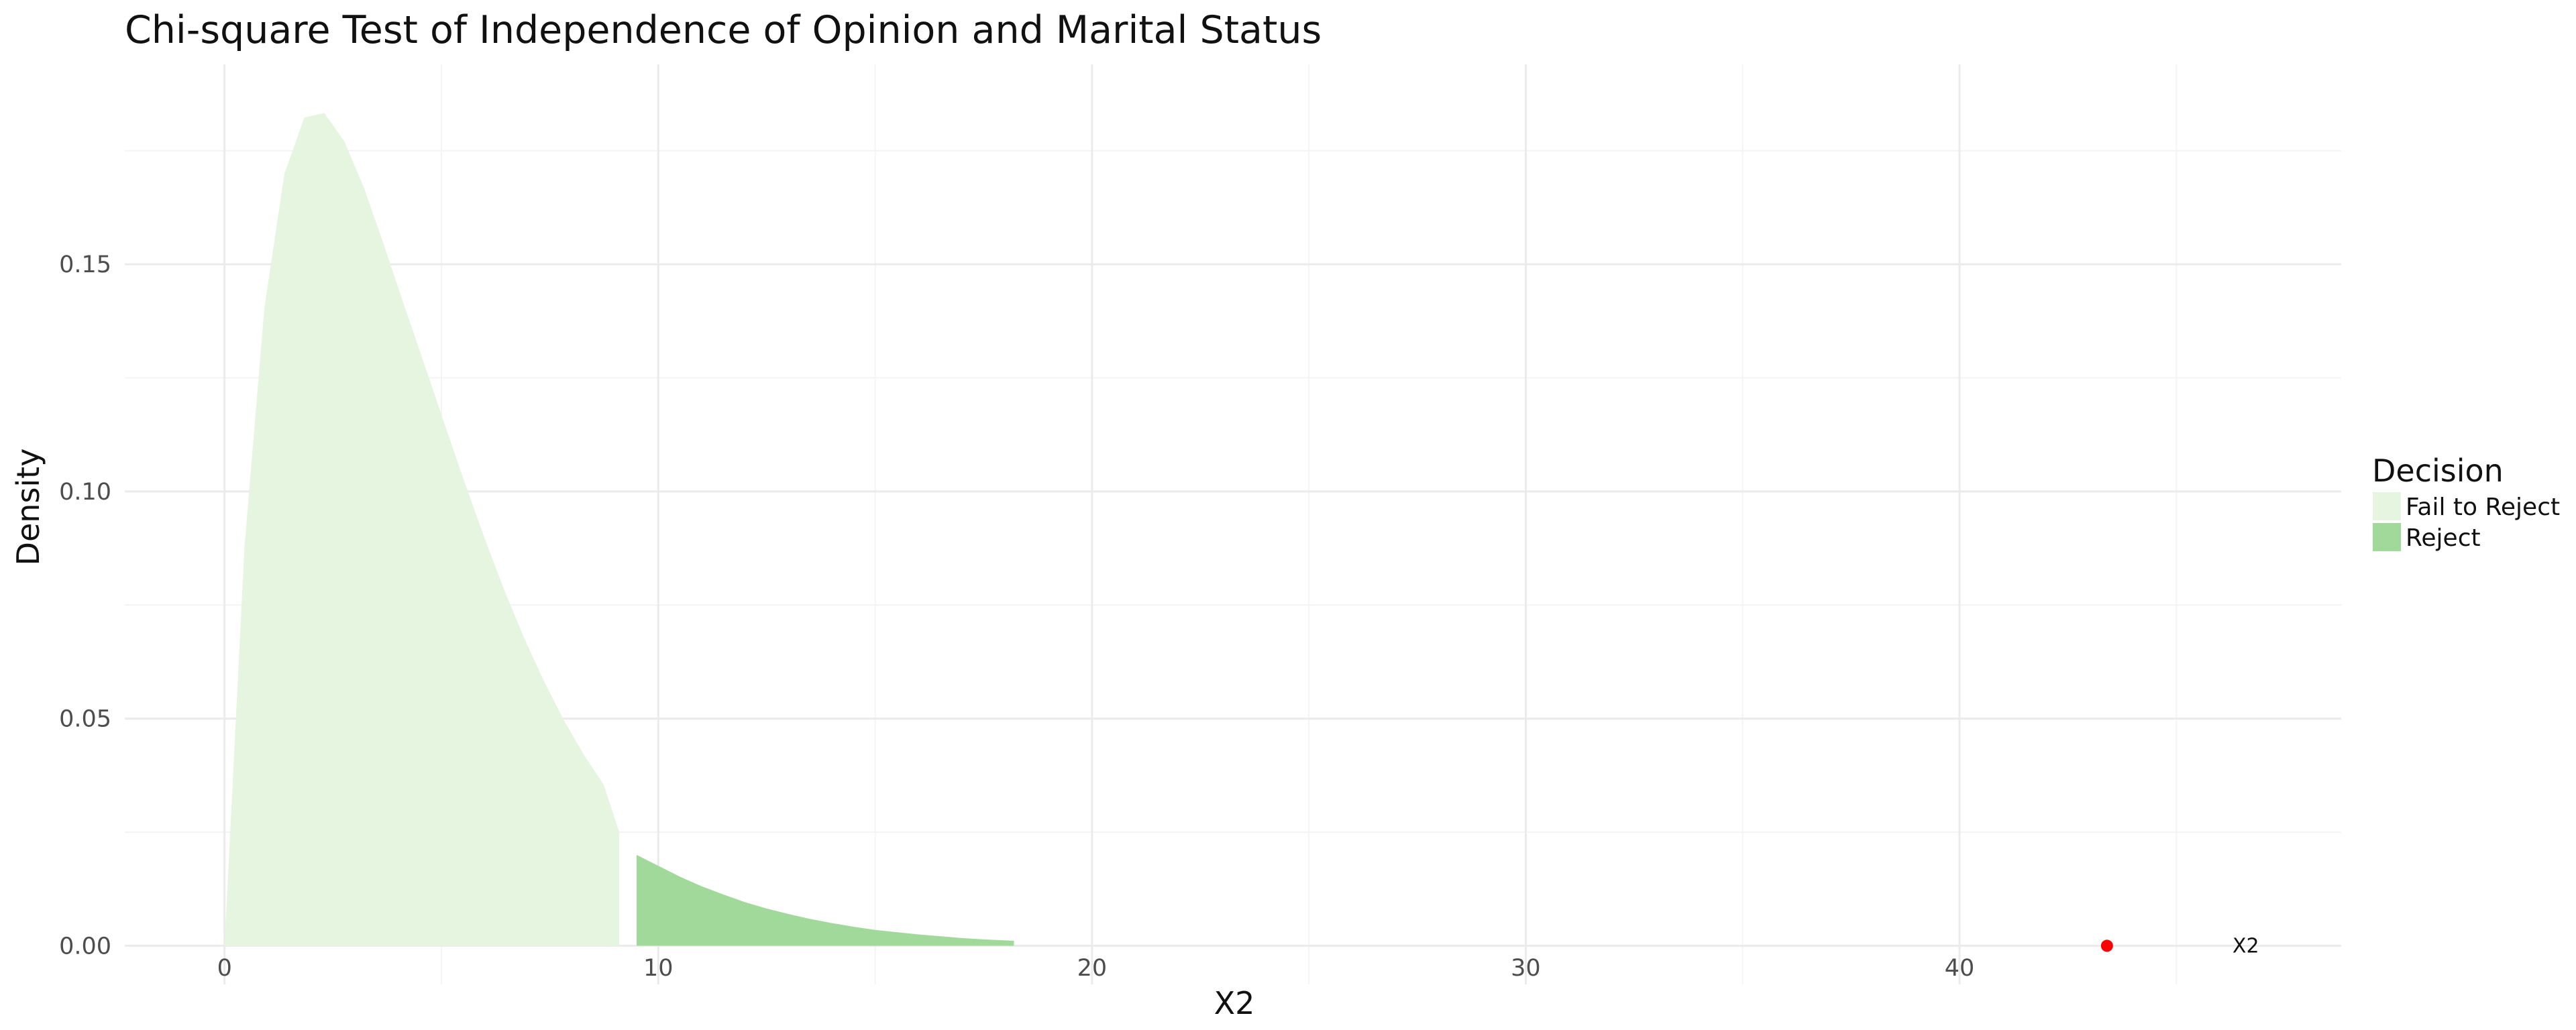  I want to click on y-tick-label: 0.00, so click(85, 946).